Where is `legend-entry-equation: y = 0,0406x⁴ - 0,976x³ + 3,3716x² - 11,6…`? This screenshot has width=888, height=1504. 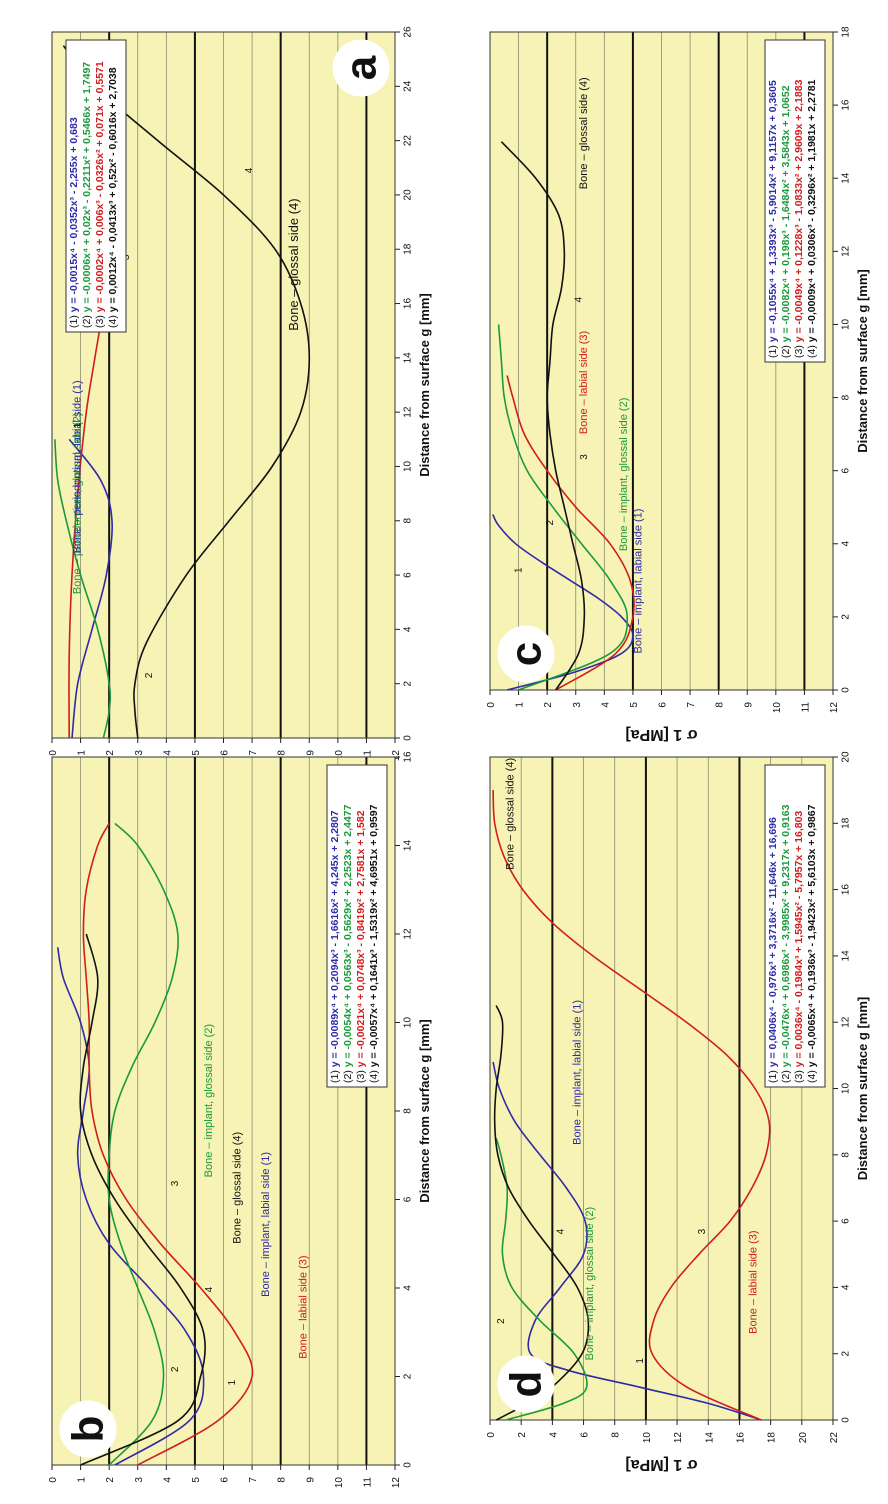
legend-entry-equation: y = 0,0406x⁴ - 0,976x³ + 3,3716x² - 11,6… is located at coordinates (773, 942).